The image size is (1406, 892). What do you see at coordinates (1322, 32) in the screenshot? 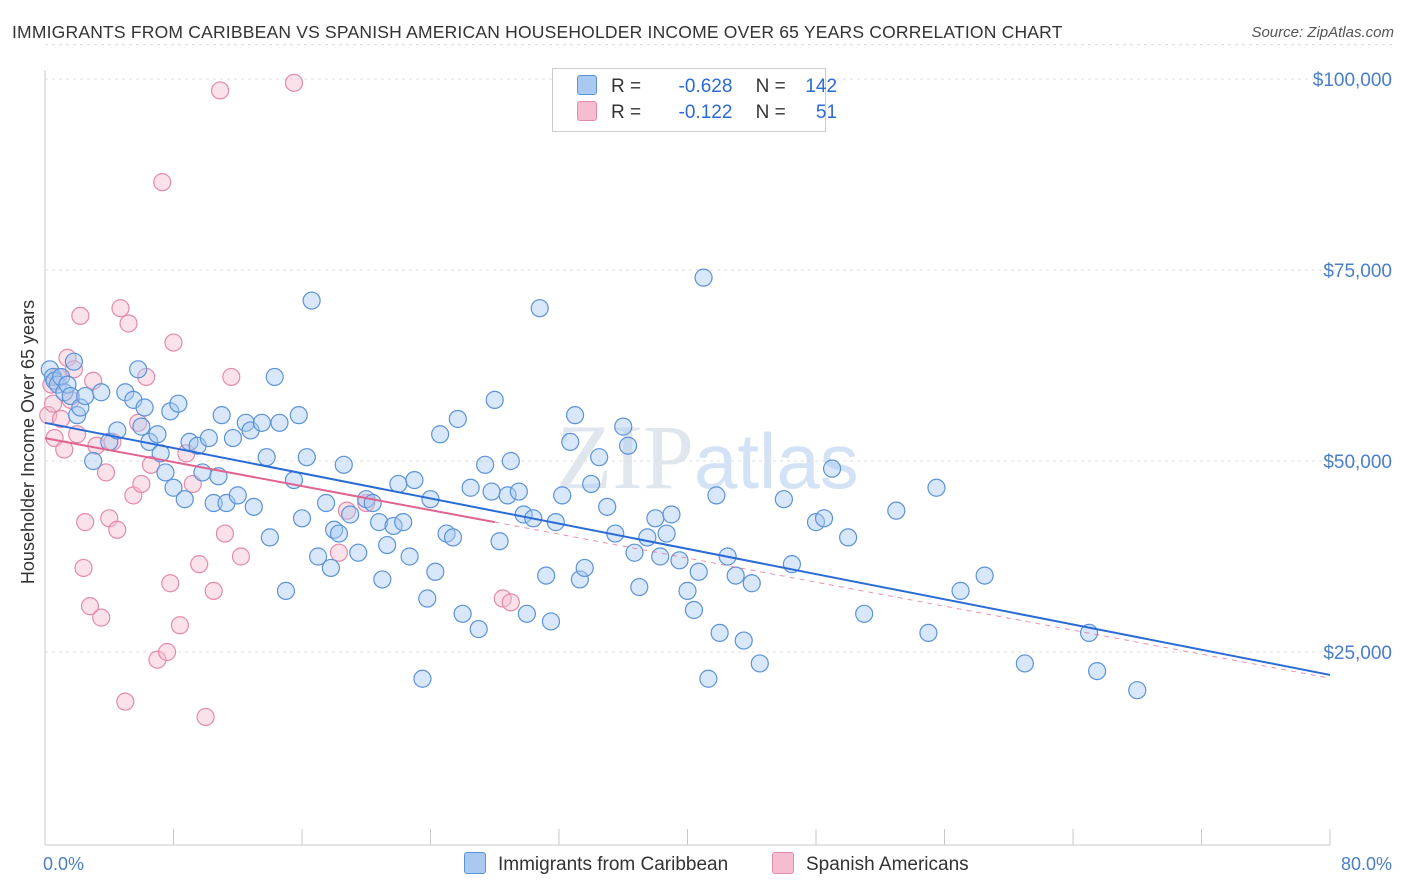
I see `source-credit: Source: ZipAtlas.com` at bounding box center [1322, 32].